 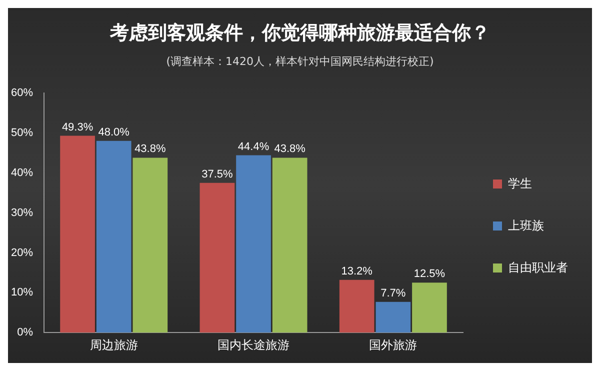 I want to click on chart-title: 考虑到客观条件，你觉得哪种旅游最适合你？, so click(x=299, y=33).